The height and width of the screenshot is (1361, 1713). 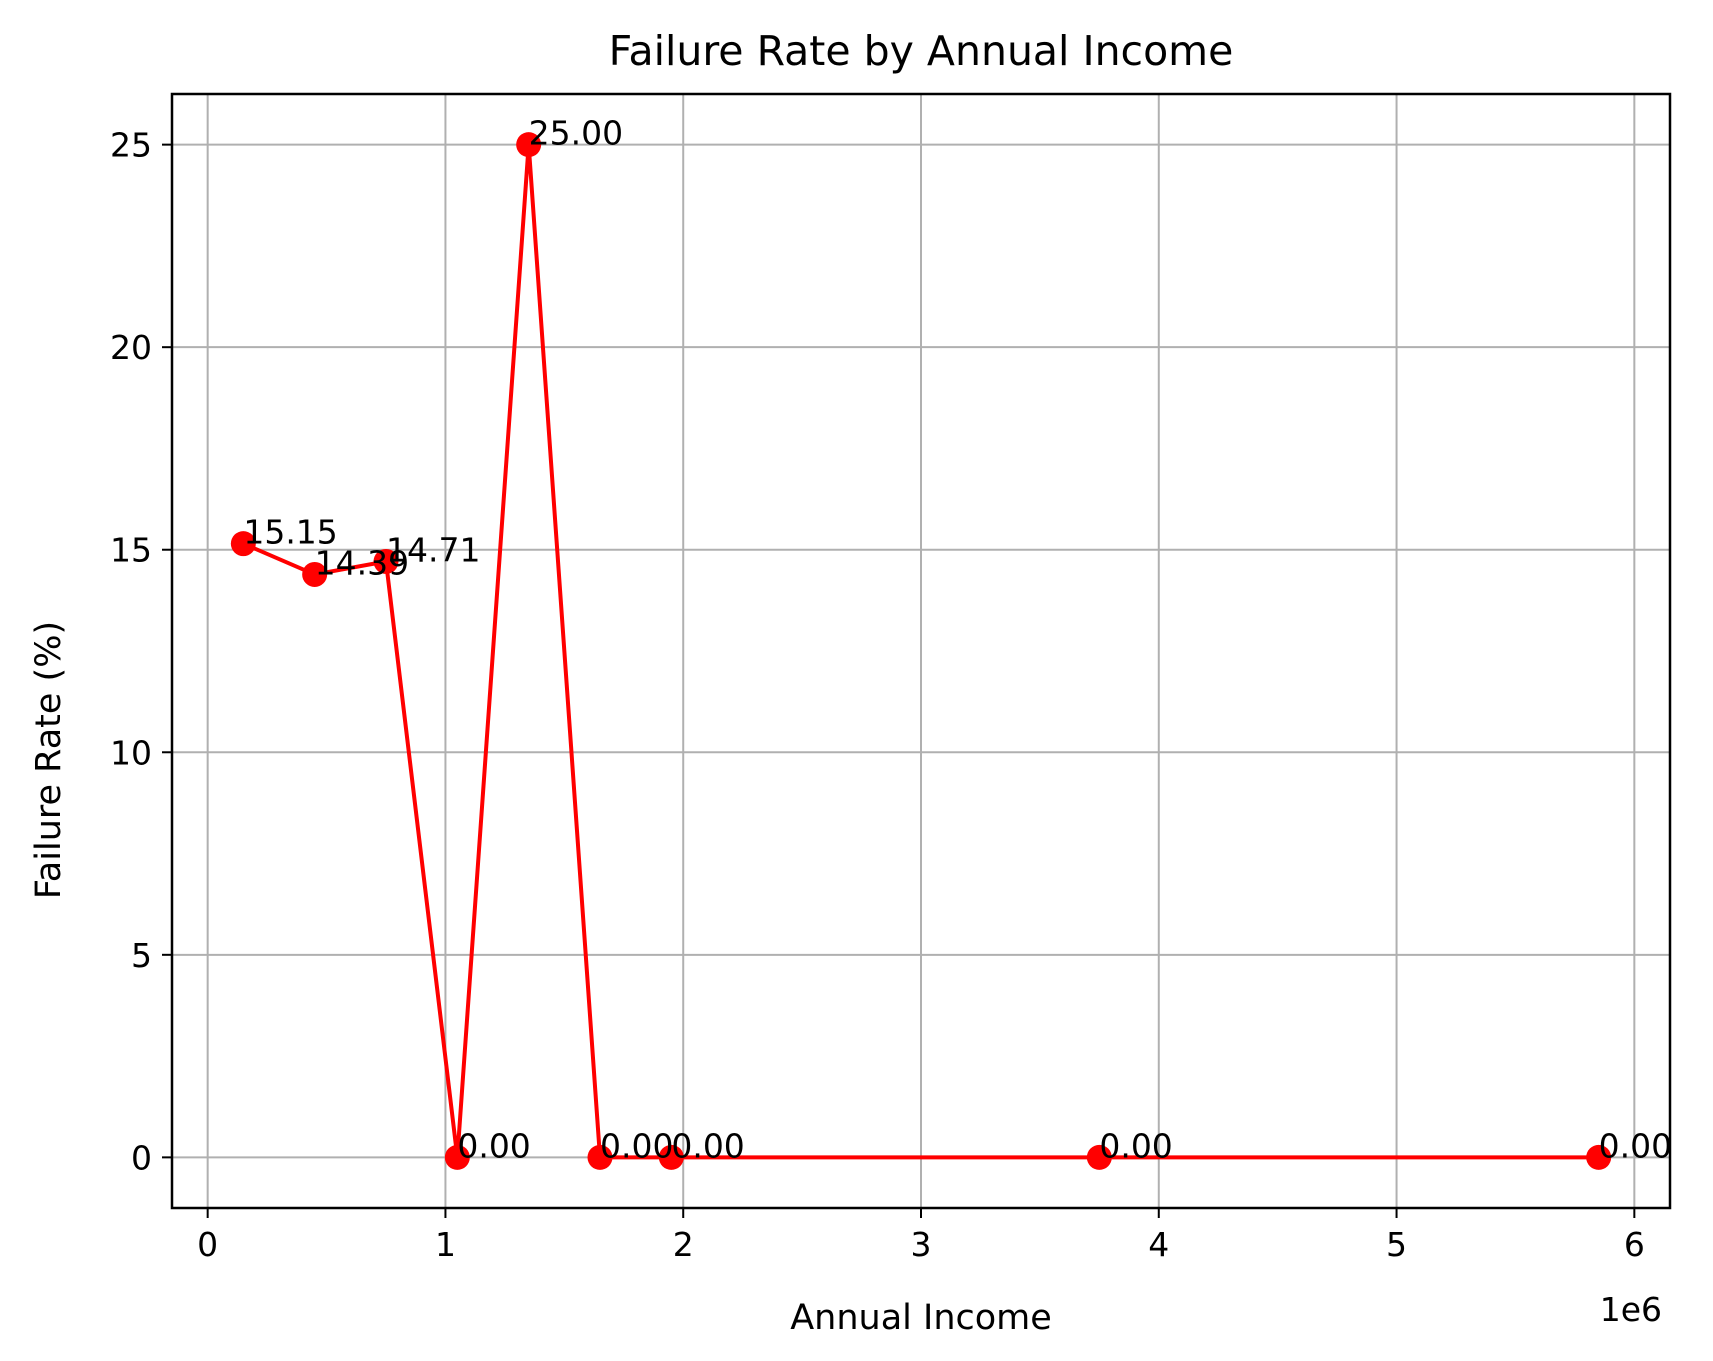 I want to click on y-tick-label: 25, so click(x=131, y=145).